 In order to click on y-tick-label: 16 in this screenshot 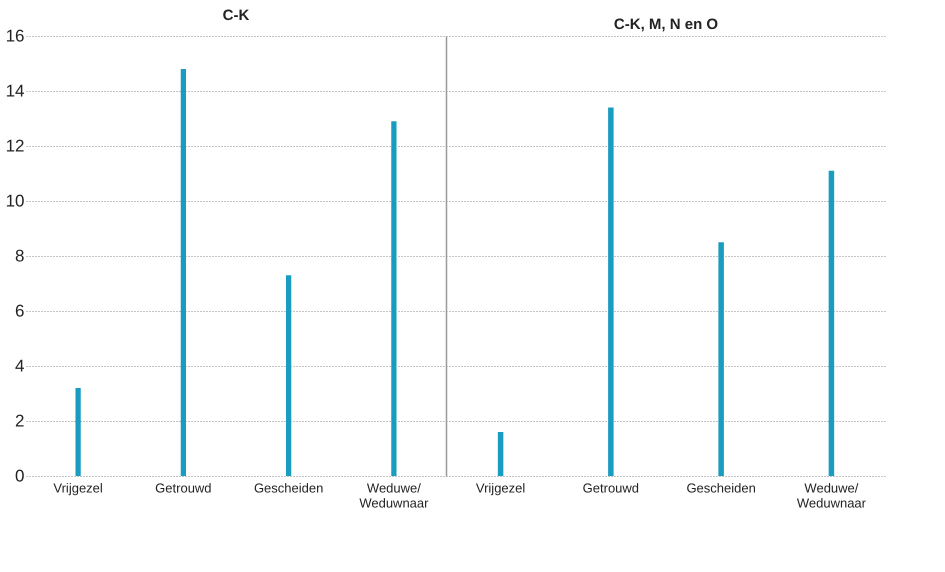, I will do `click(15, 36)`.